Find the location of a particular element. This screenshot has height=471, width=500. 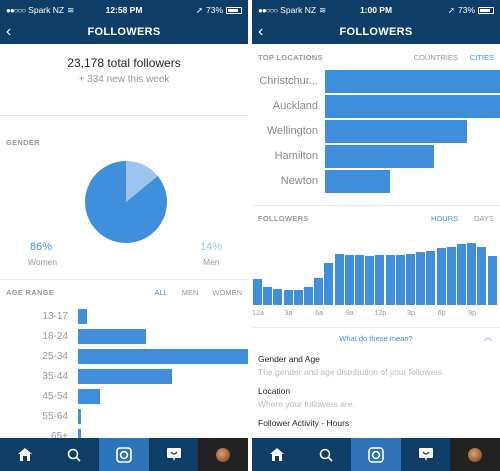

age-label: 35-44 is located at coordinates (55, 376).